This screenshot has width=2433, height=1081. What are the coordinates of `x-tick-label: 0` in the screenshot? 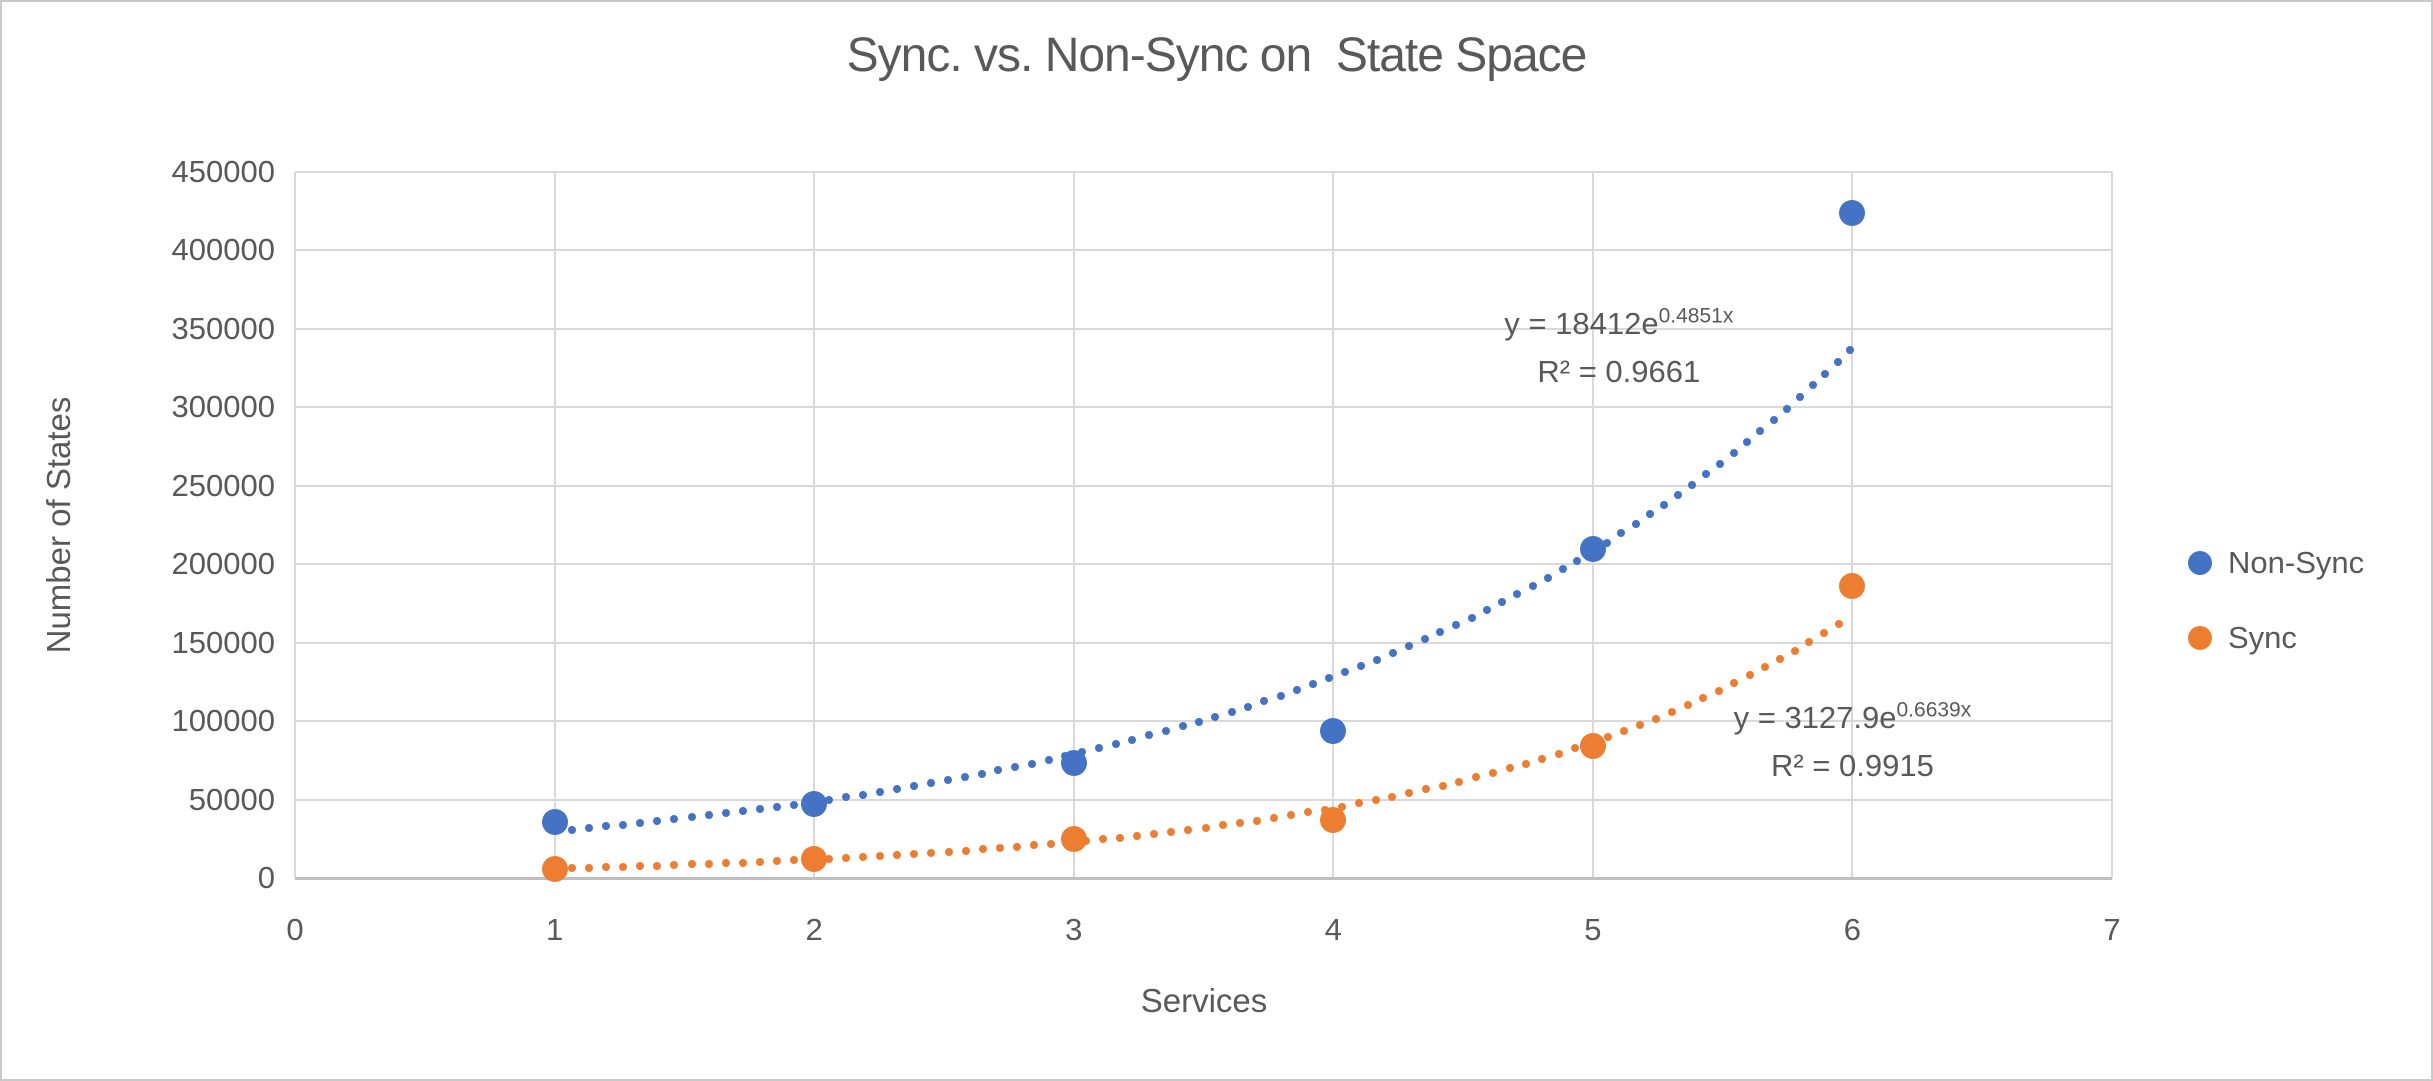 It's located at (295, 929).